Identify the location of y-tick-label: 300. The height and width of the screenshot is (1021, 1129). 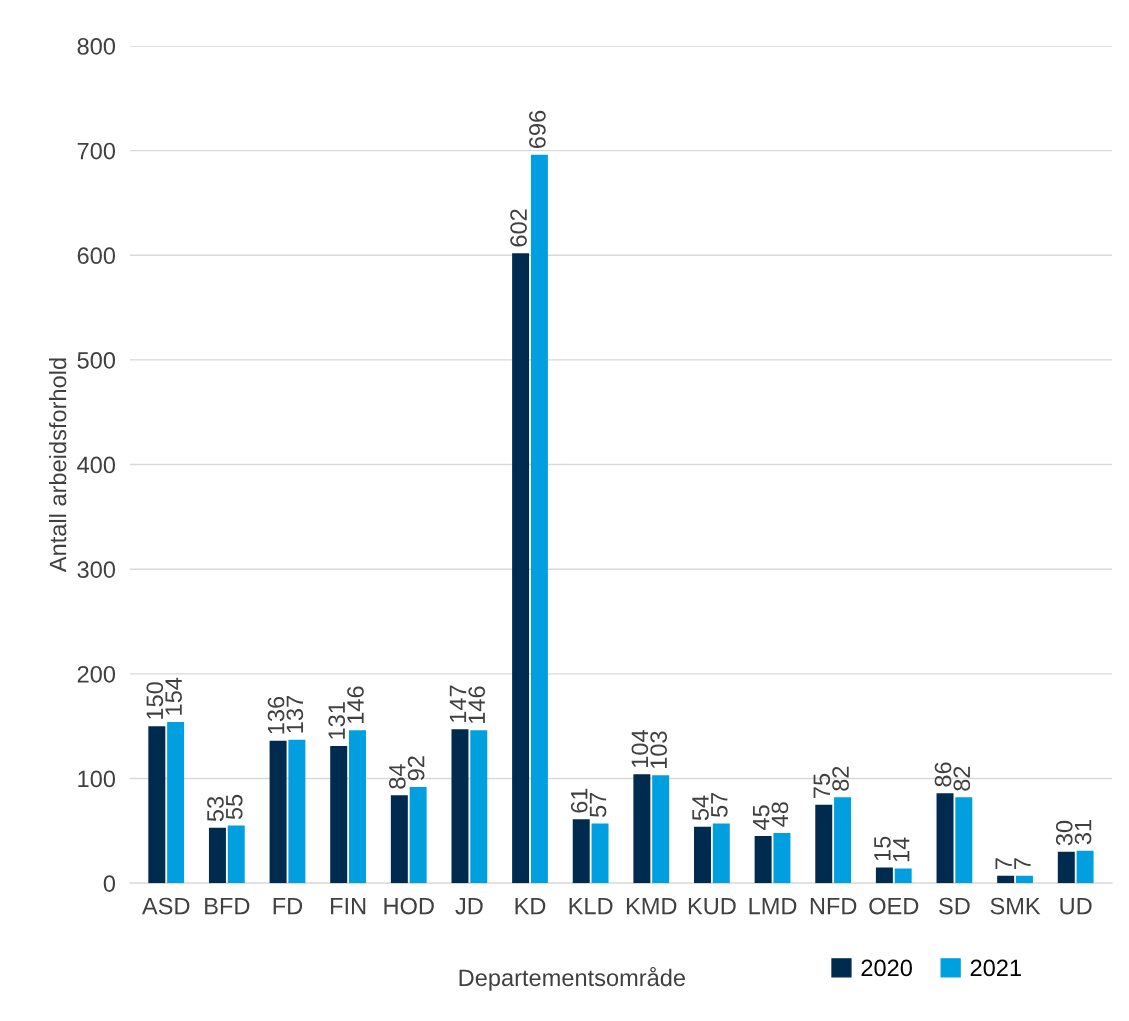
(96, 569).